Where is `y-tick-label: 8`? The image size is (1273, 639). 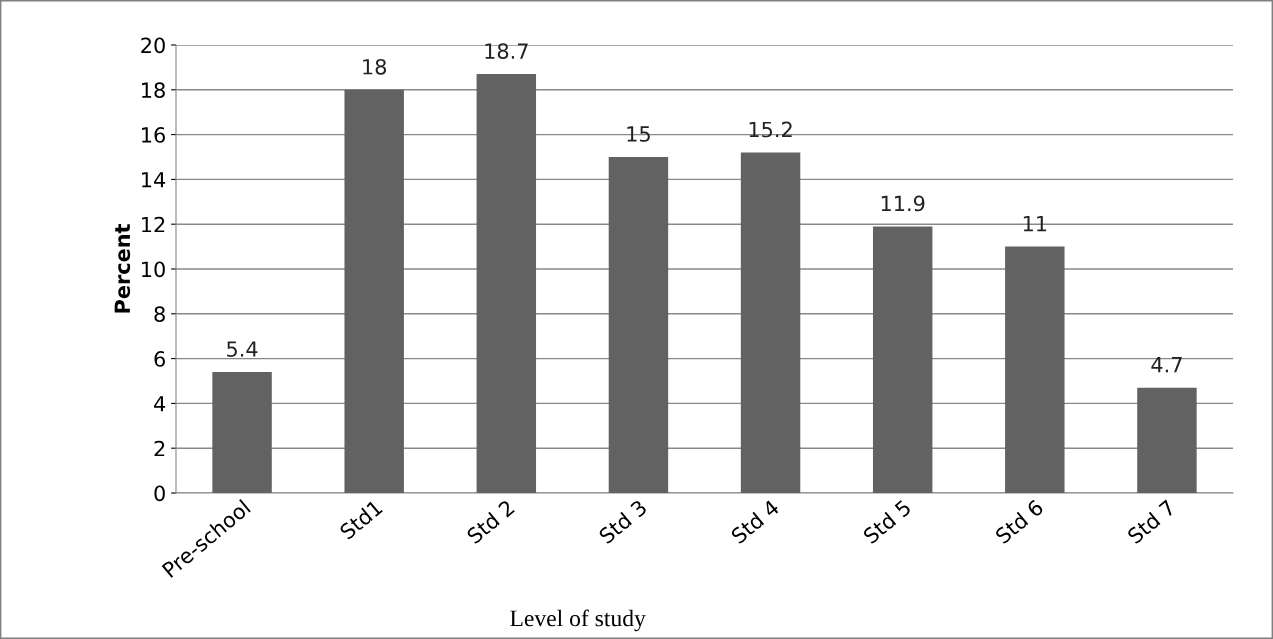
y-tick-label: 8 is located at coordinates (159, 314).